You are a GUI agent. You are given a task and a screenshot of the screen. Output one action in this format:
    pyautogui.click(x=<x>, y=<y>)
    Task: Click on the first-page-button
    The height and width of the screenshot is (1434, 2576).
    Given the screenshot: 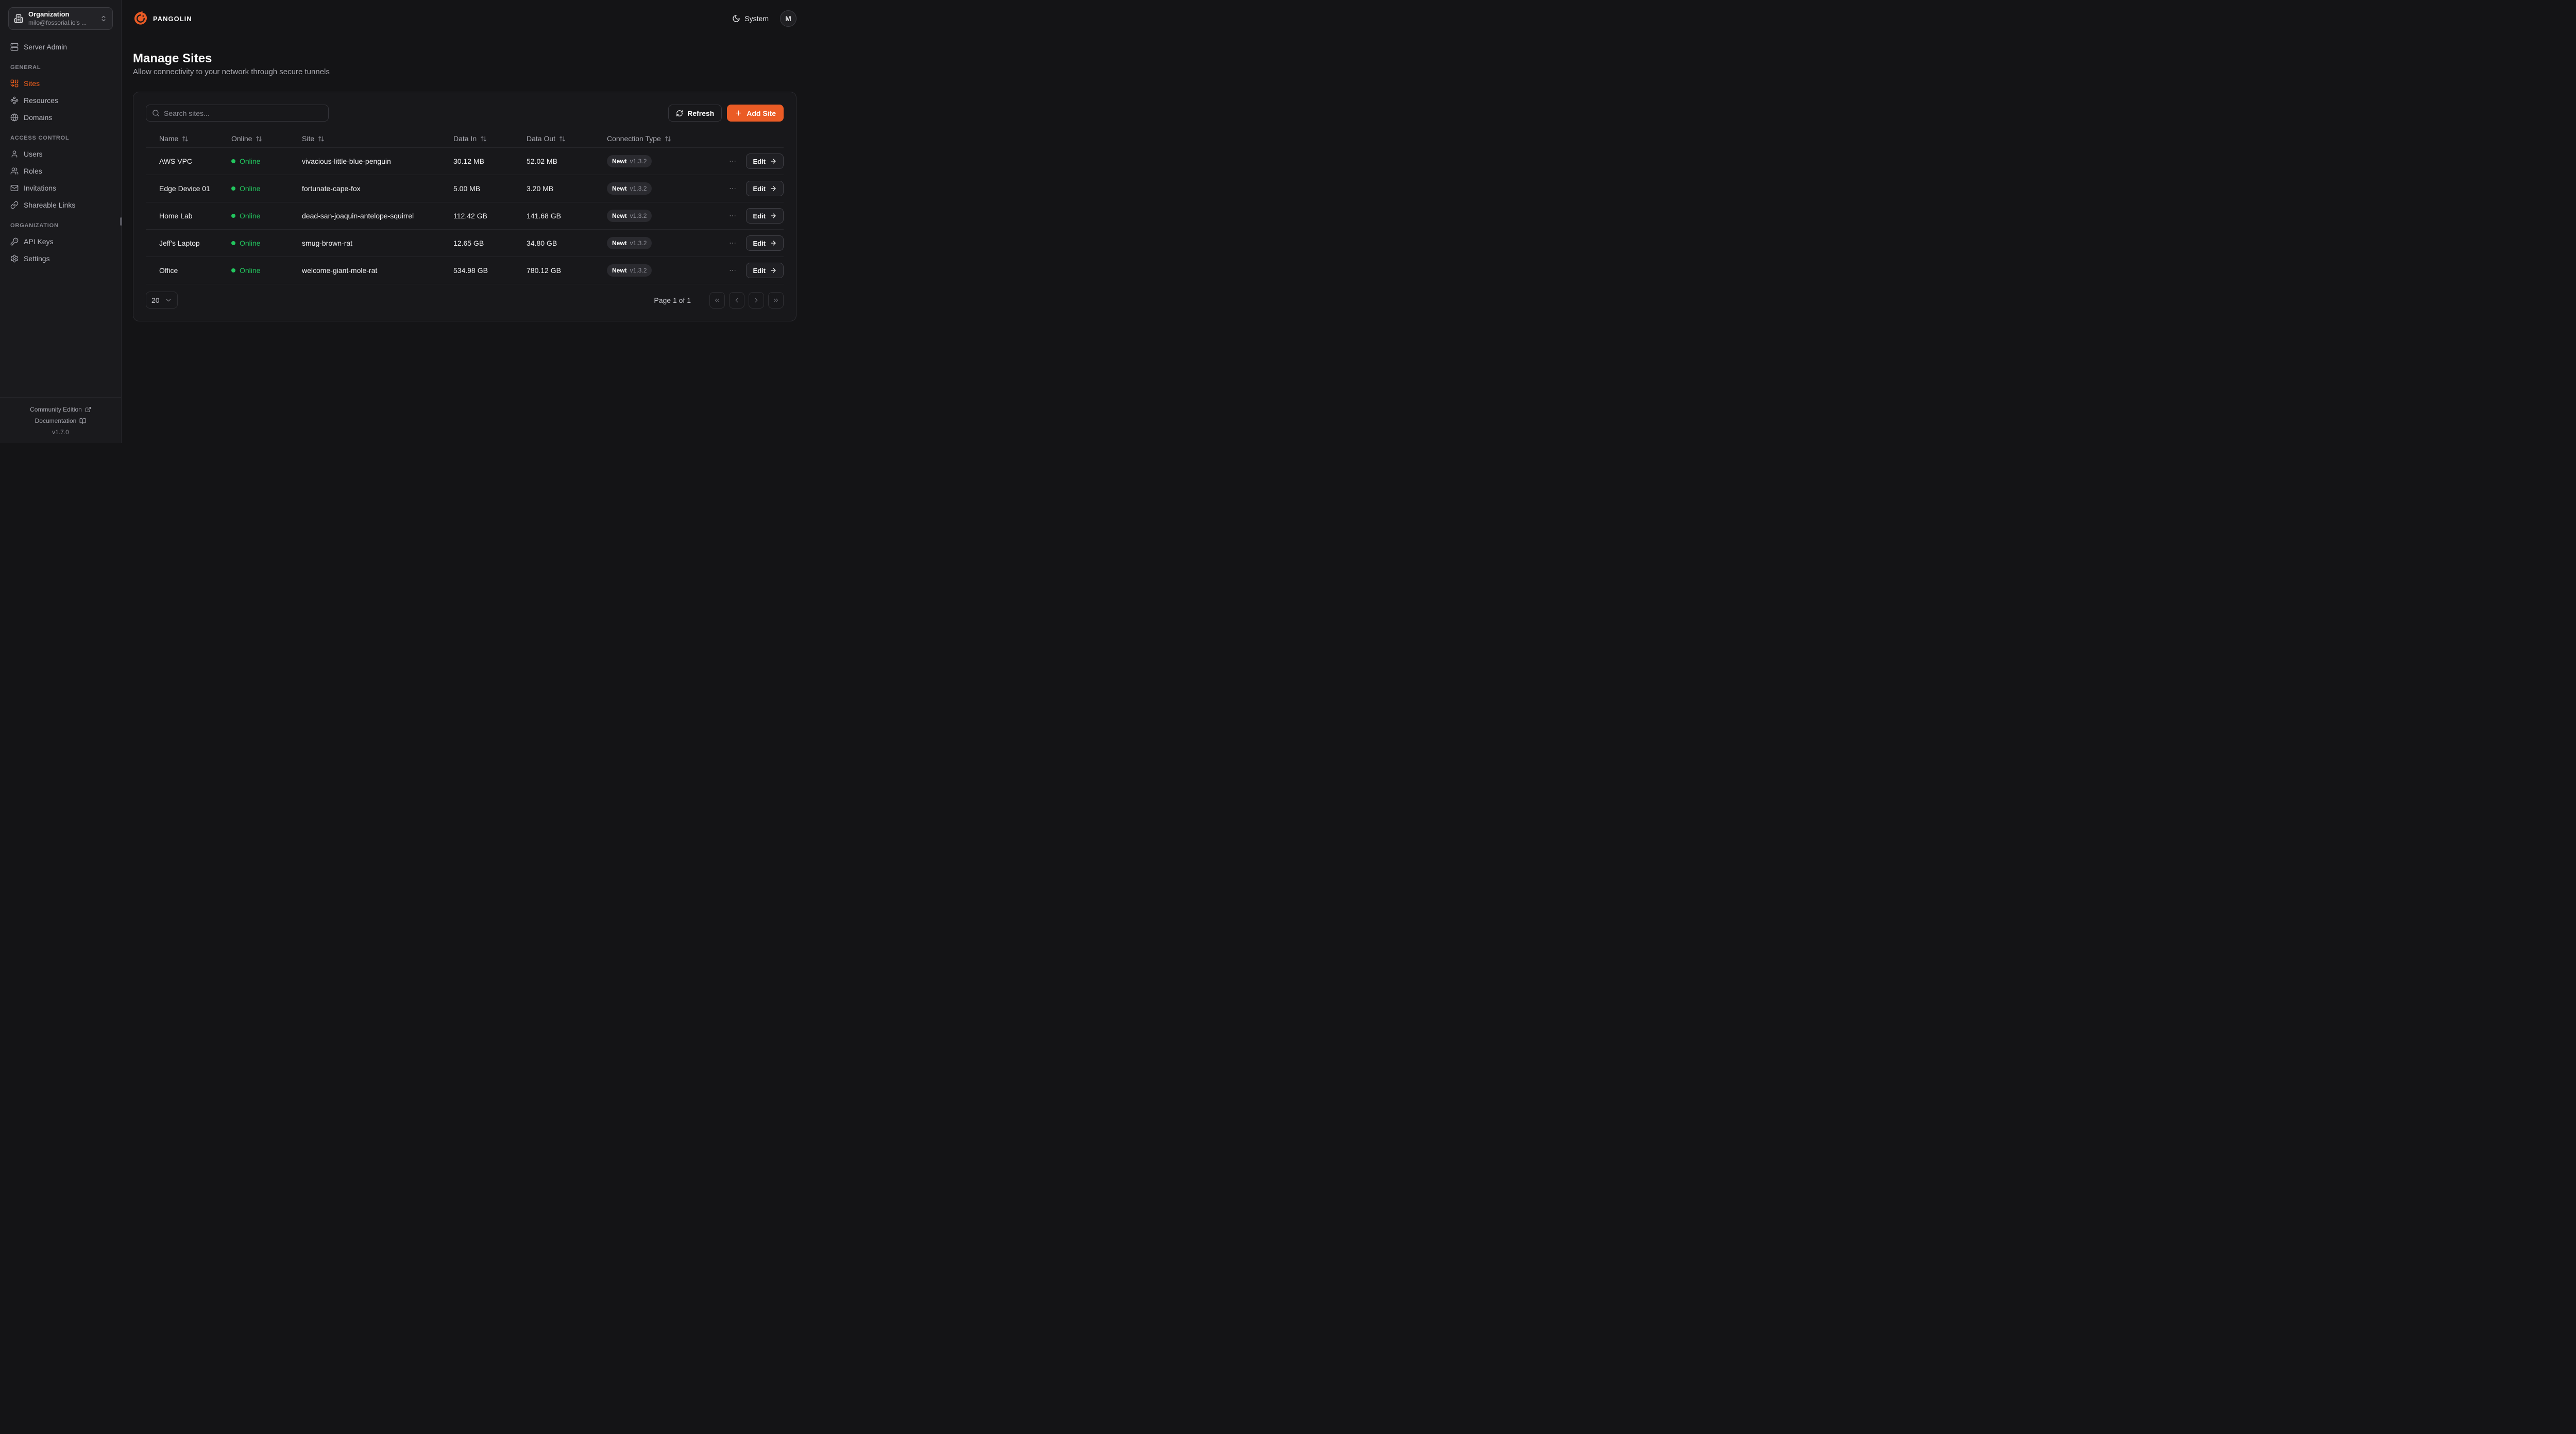 What is the action you would take?
    pyautogui.click(x=717, y=300)
    